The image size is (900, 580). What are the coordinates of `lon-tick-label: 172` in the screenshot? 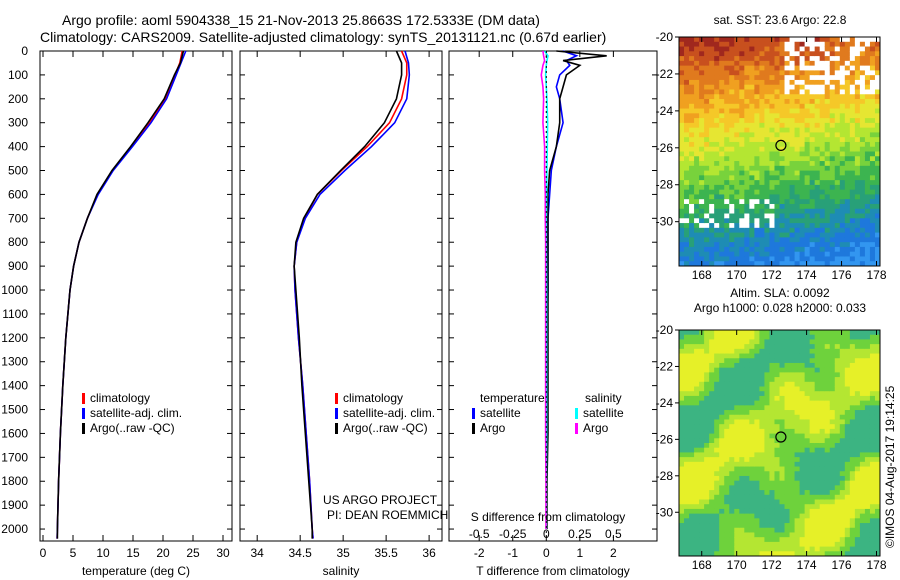 It's located at (772, 565).